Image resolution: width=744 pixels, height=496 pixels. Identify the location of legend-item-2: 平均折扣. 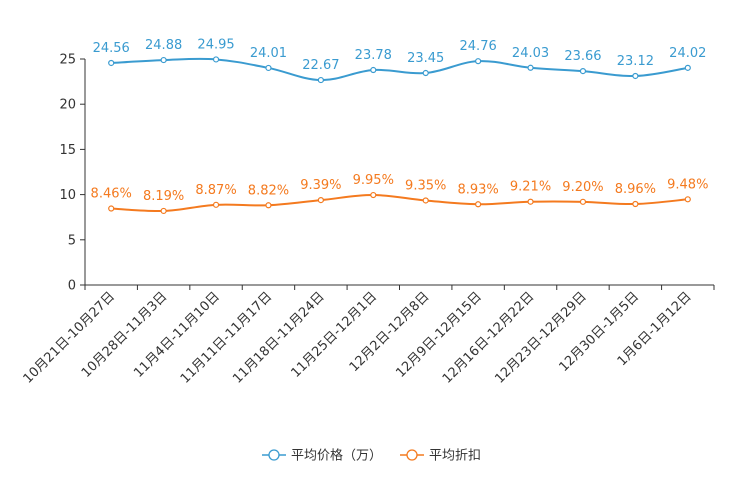
(440, 456).